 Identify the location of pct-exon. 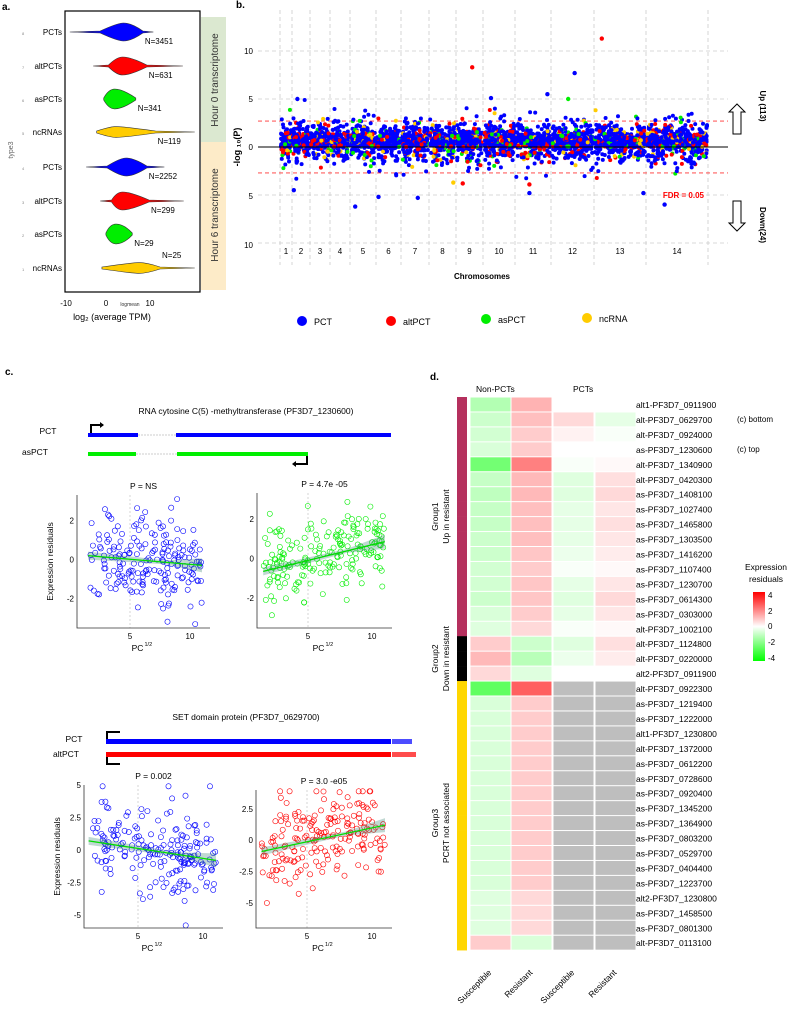
(283, 435).